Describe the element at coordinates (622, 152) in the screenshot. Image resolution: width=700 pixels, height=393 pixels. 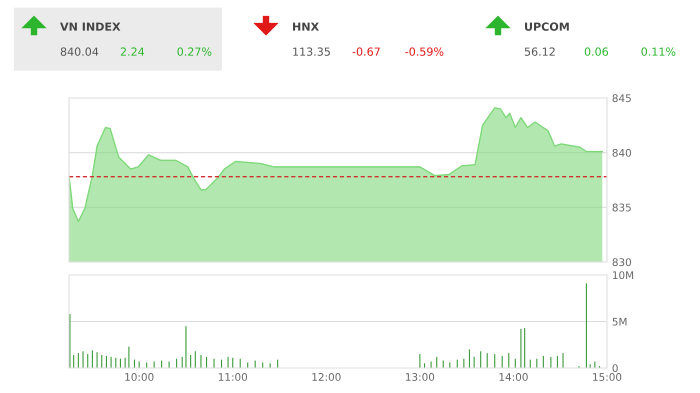
I see `y-tick-label: 840` at that location.